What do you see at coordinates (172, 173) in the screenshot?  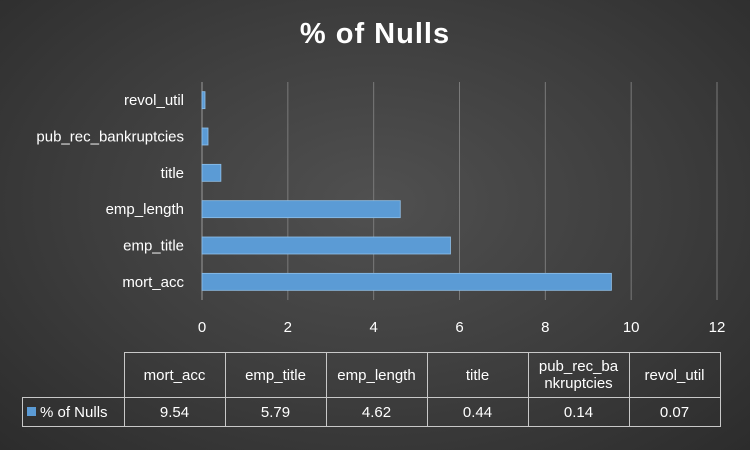 I see `category-label: title` at bounding box center [172, 173].